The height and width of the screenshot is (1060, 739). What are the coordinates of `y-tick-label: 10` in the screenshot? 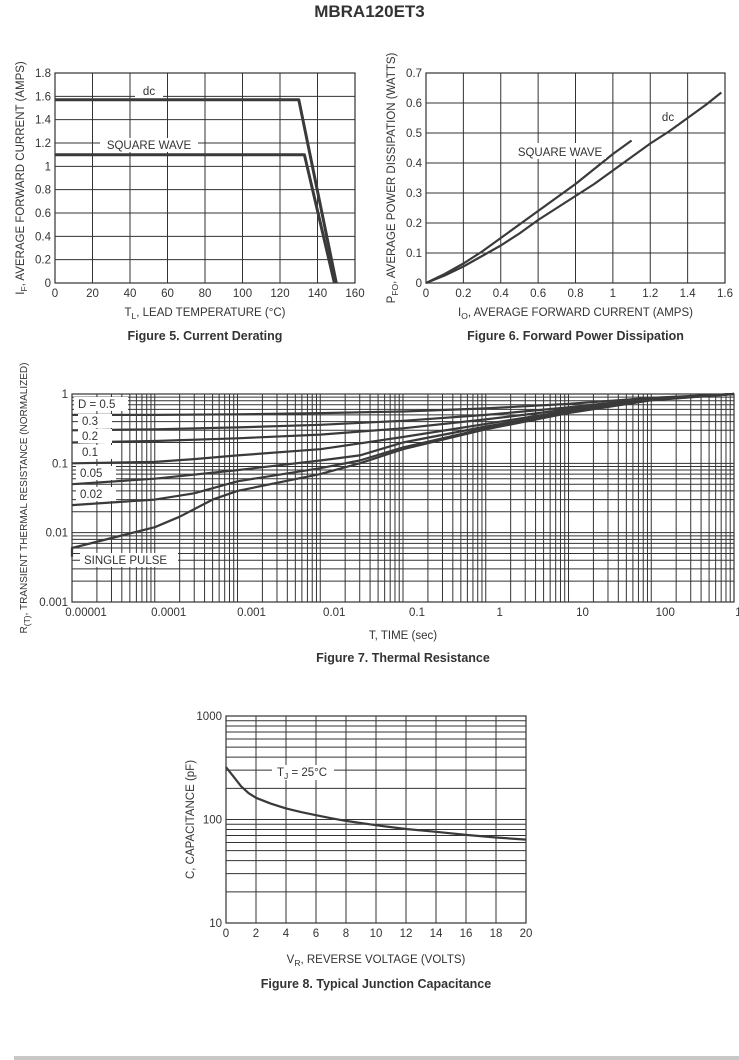 It's located at (215, 924).